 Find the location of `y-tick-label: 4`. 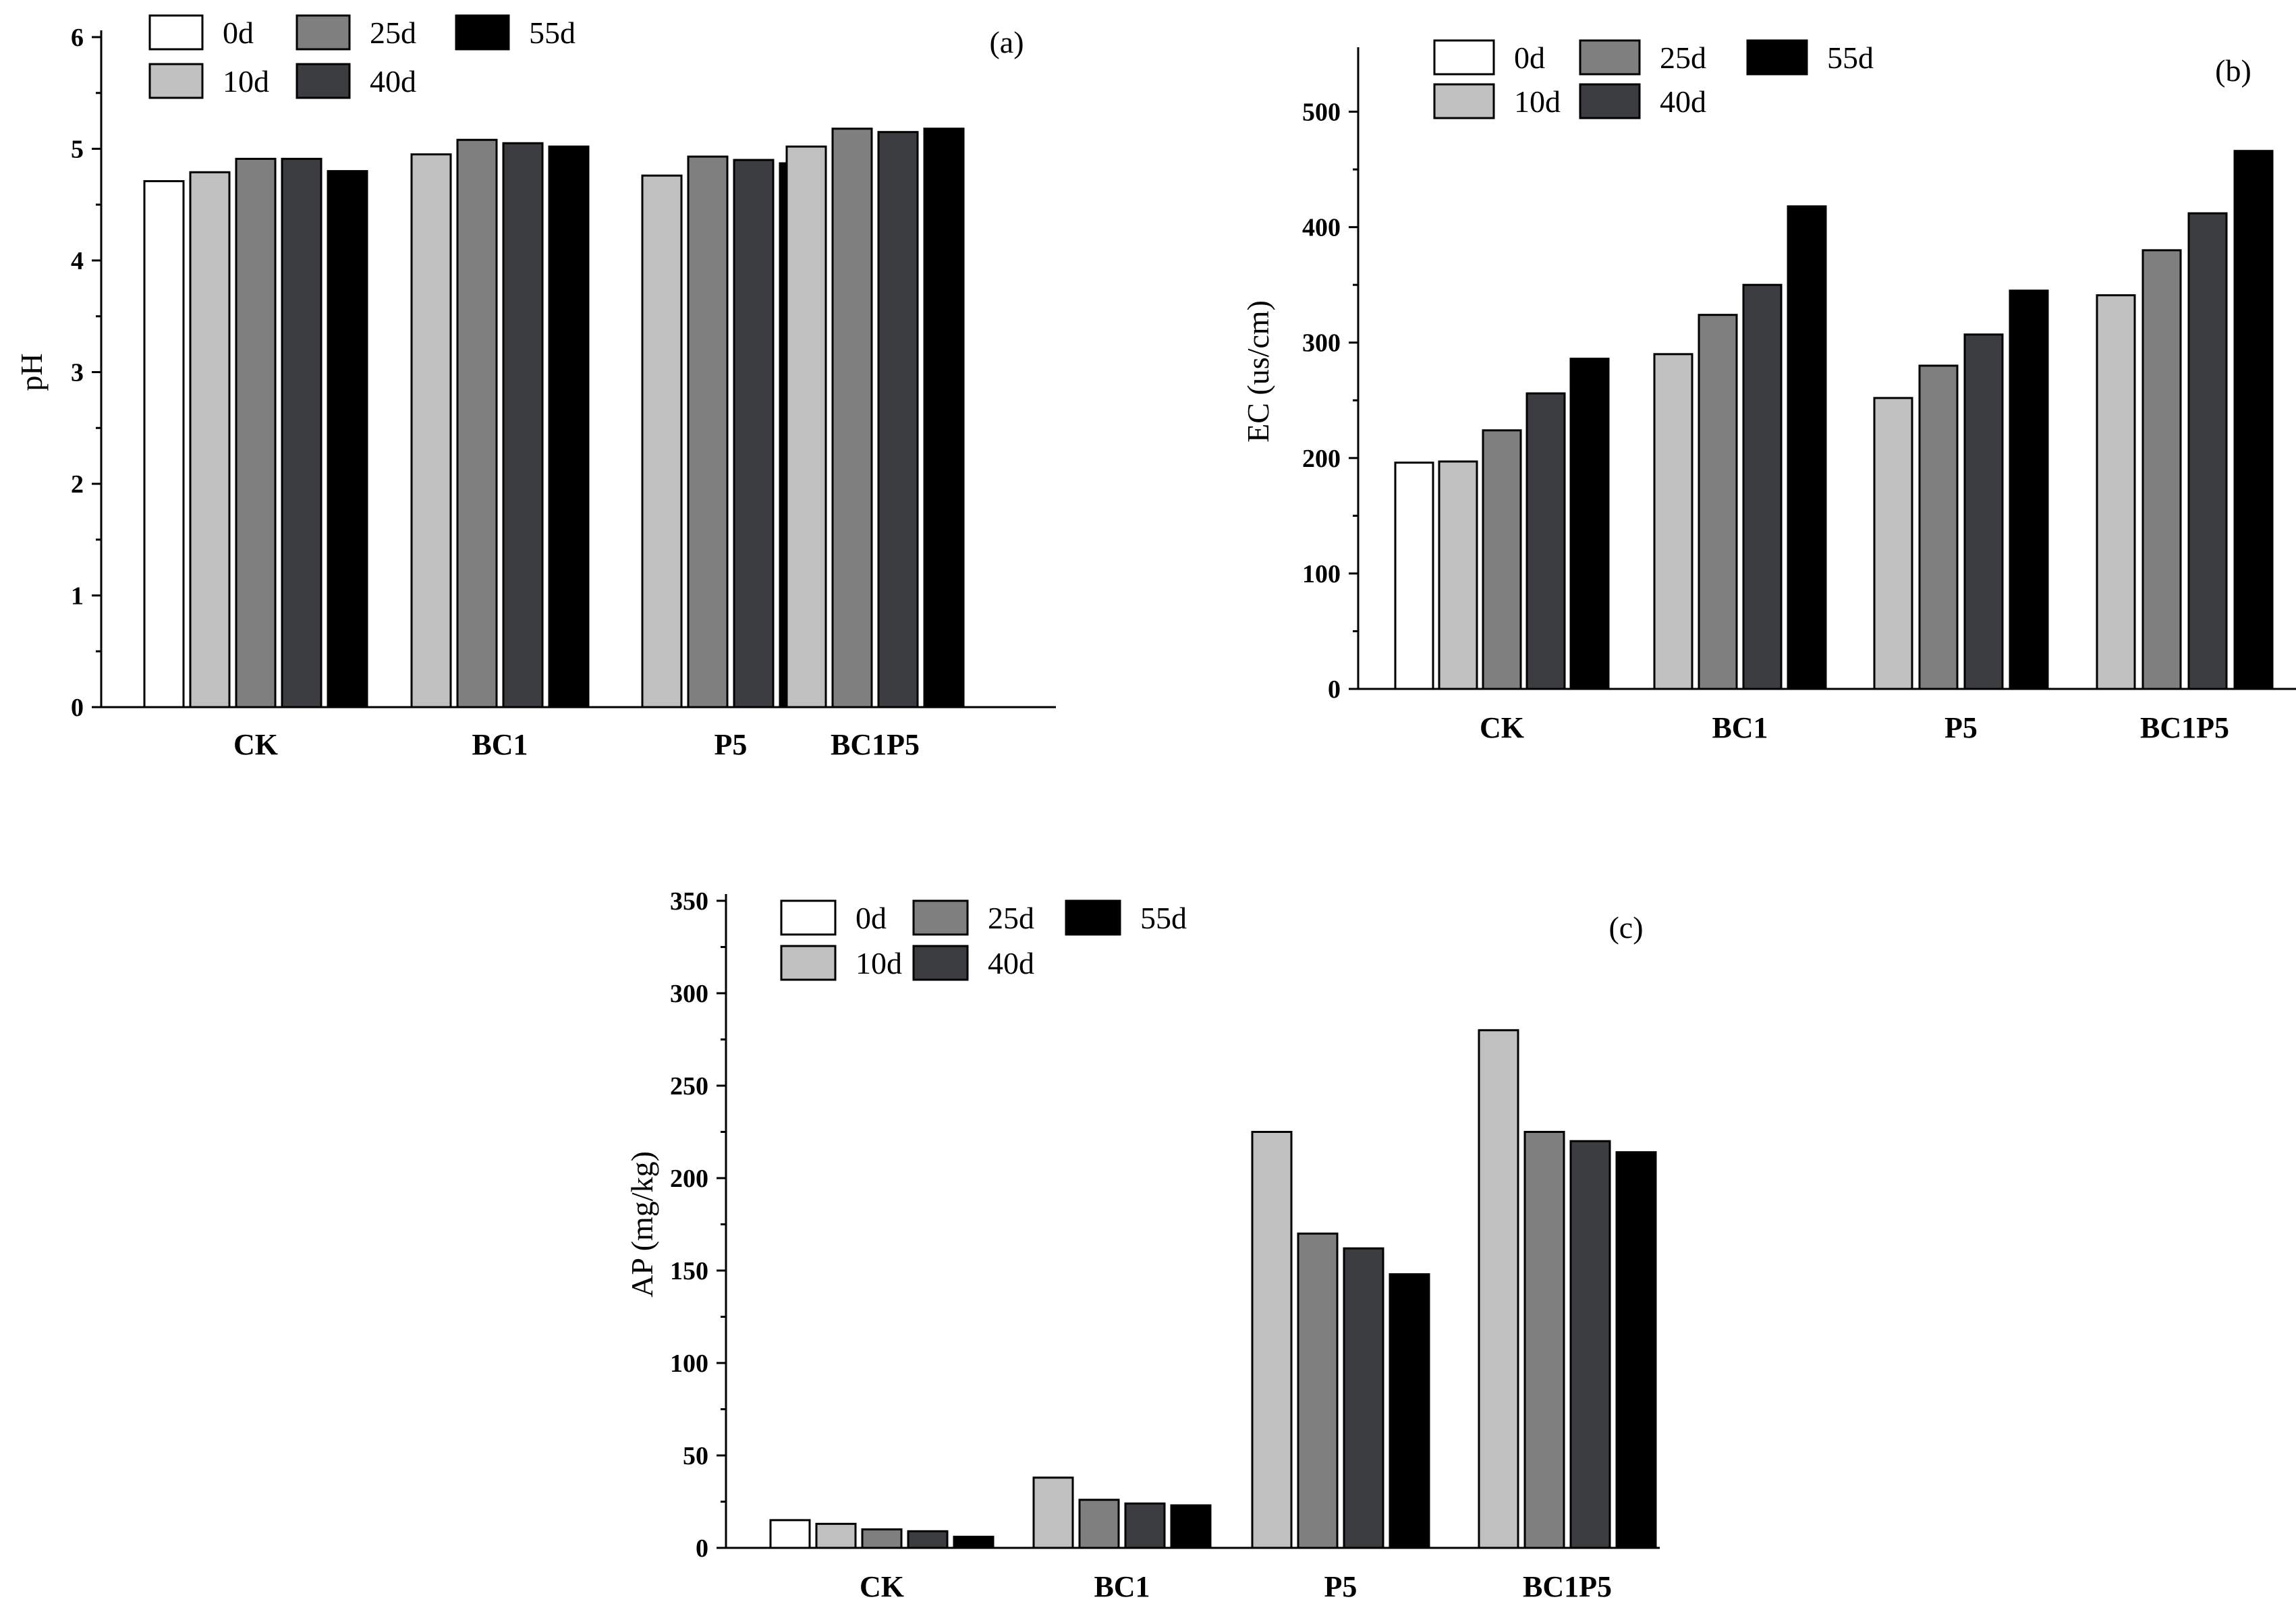

y-tick-label: 4 is located at coordinates (77, 261).